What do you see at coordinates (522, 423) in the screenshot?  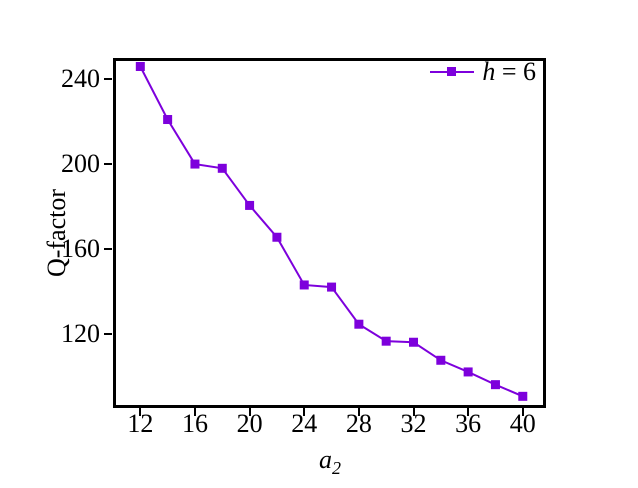 I see `x-tick-label: 40` at bounding box center [522, 423].